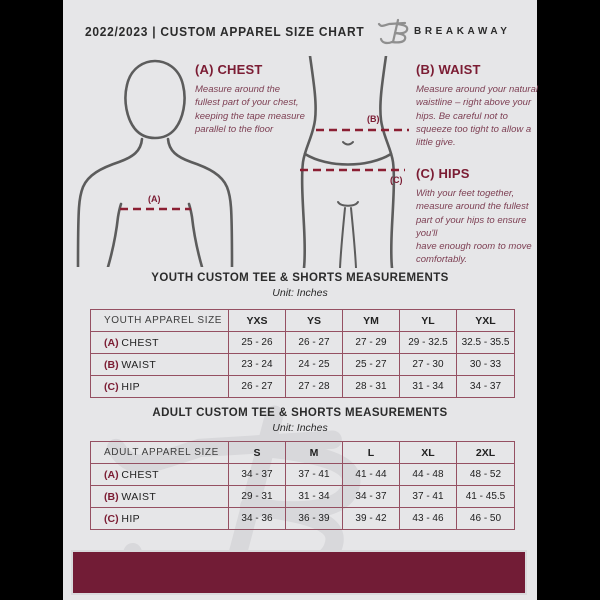 The height and width of the screenshot is (600, 600). Describe the element at coordinates (371, 320) in the screenshot. I see `size-ym: YM` at that location.